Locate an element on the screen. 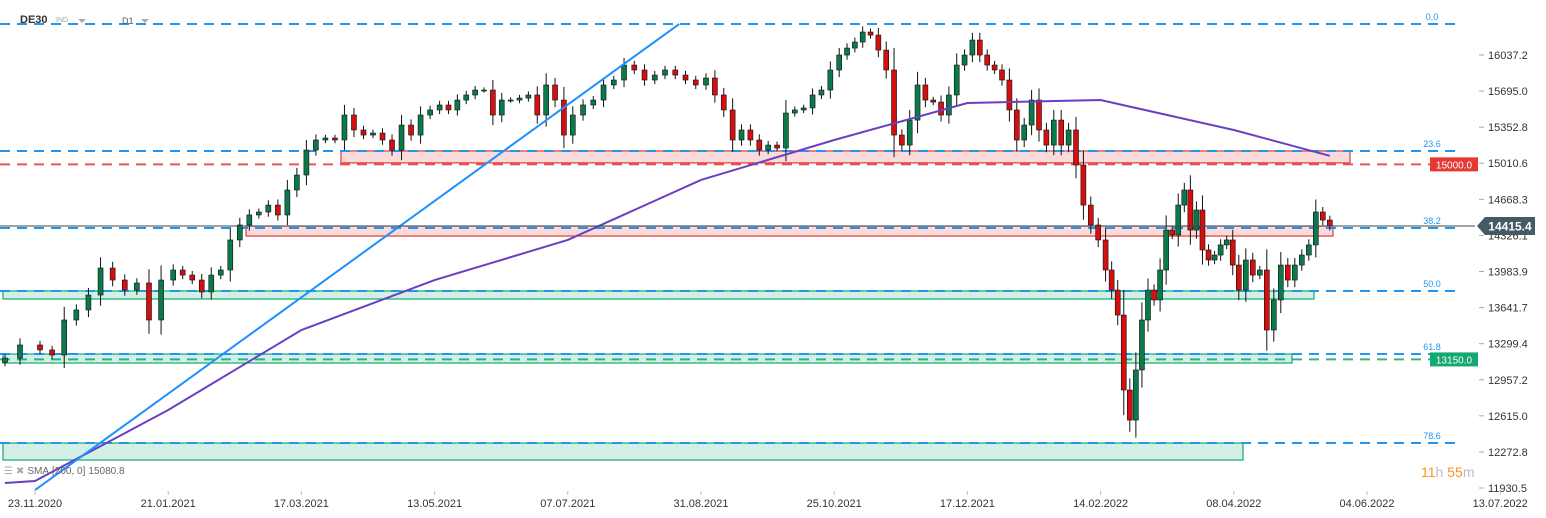 This screenshot has height=518, width=1546. instrument-type: IND is located at coordinates (62, 20).